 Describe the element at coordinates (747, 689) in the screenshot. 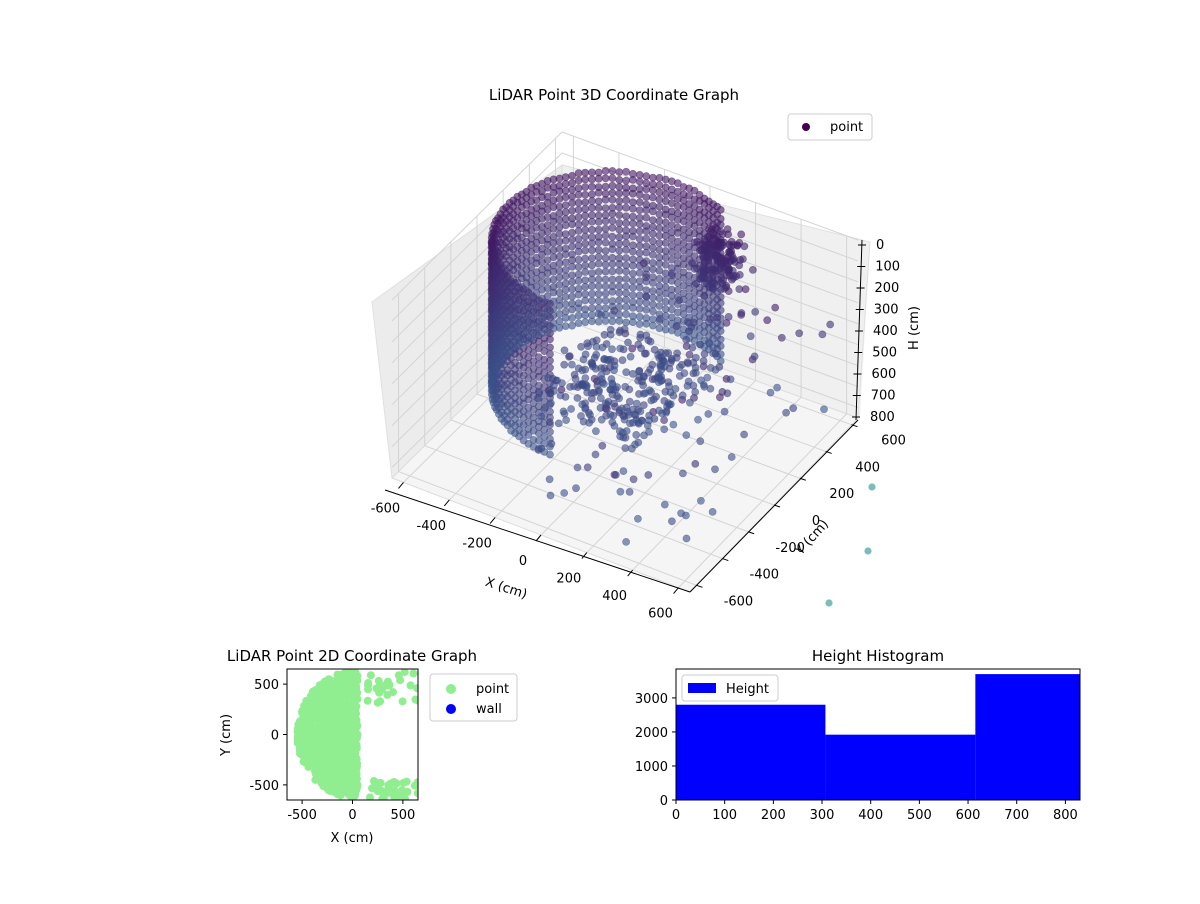

I see `legend-histogram-label: Height` at that location.